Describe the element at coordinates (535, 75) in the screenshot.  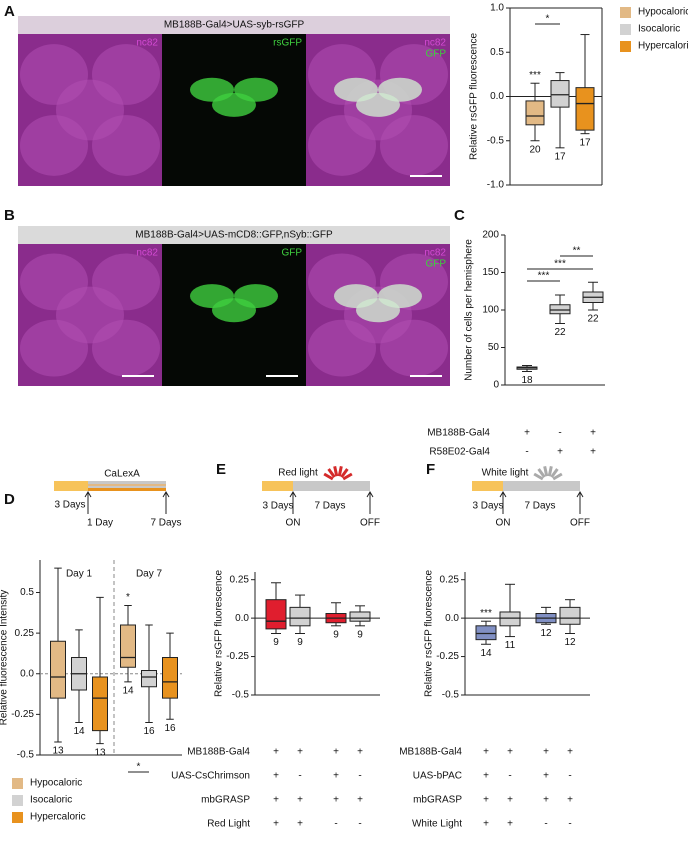
I see `significance: ***` at that location.